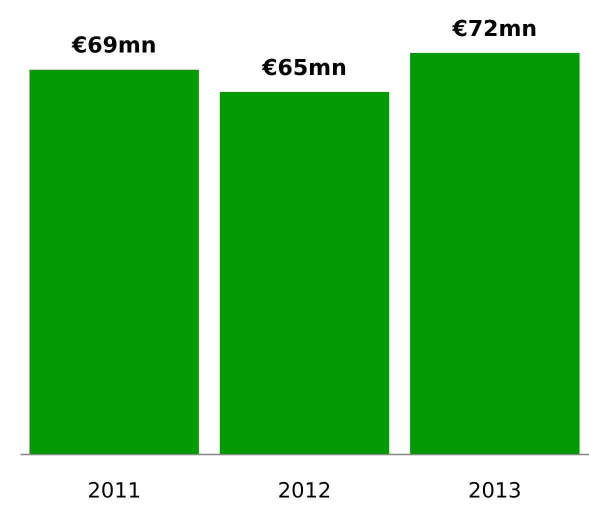 The image size is (589, 509). What do you see at coordinates (495, 490) in the screenshot?
I see `x-tick-label: 2013` at bounding box center [495, 490].